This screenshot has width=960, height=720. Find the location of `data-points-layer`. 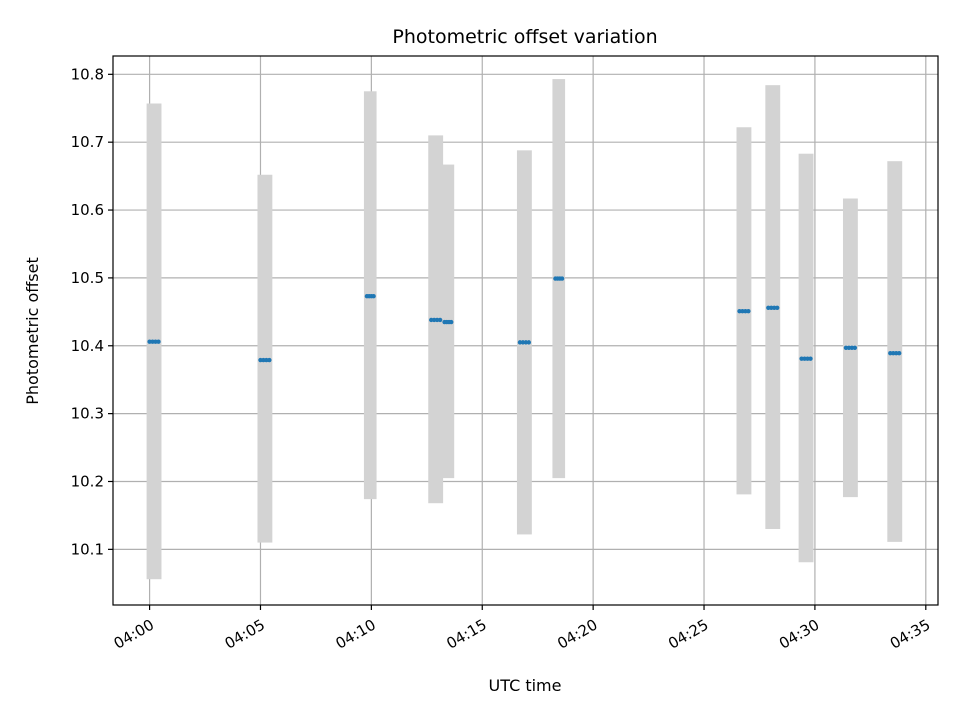

data-points-layer is located at coordinates (524, 319).